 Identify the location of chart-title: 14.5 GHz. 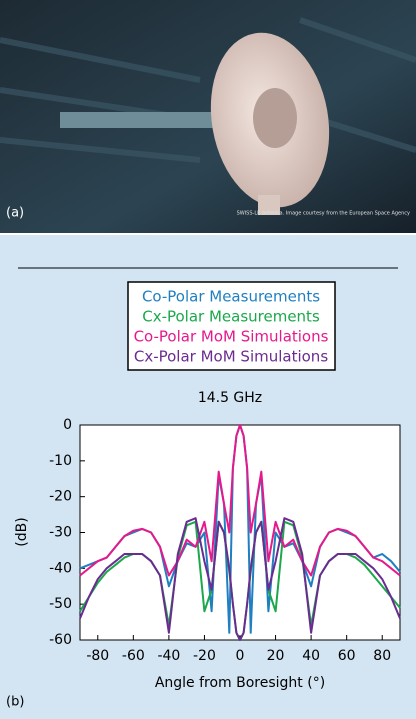
(230, 398).